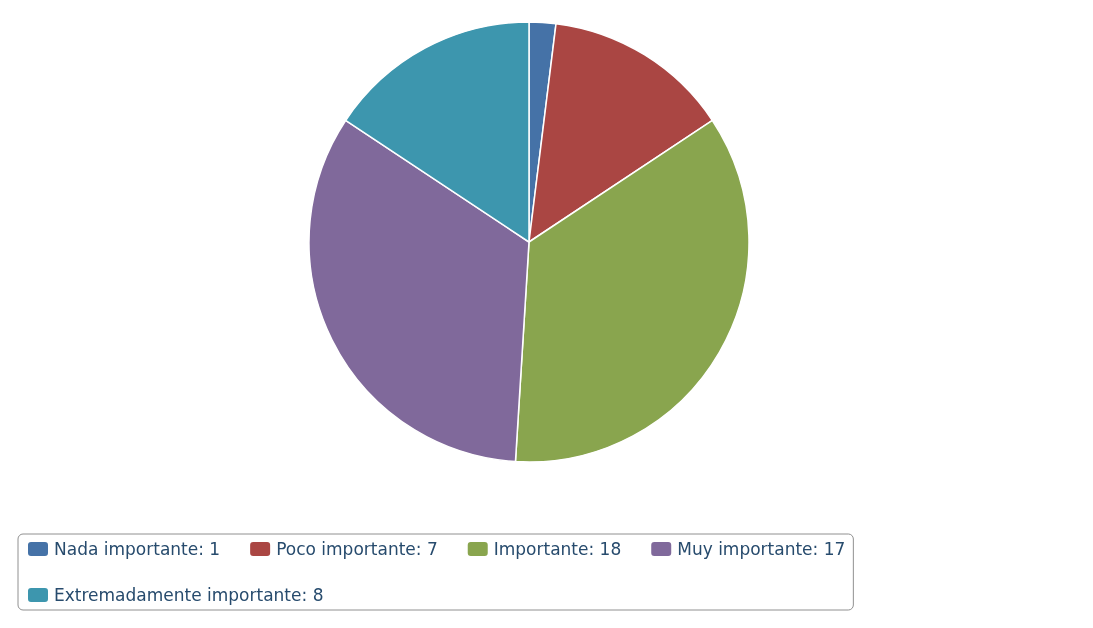  I want to click on legend-label: Muy importante: 17, so click(761, 549).